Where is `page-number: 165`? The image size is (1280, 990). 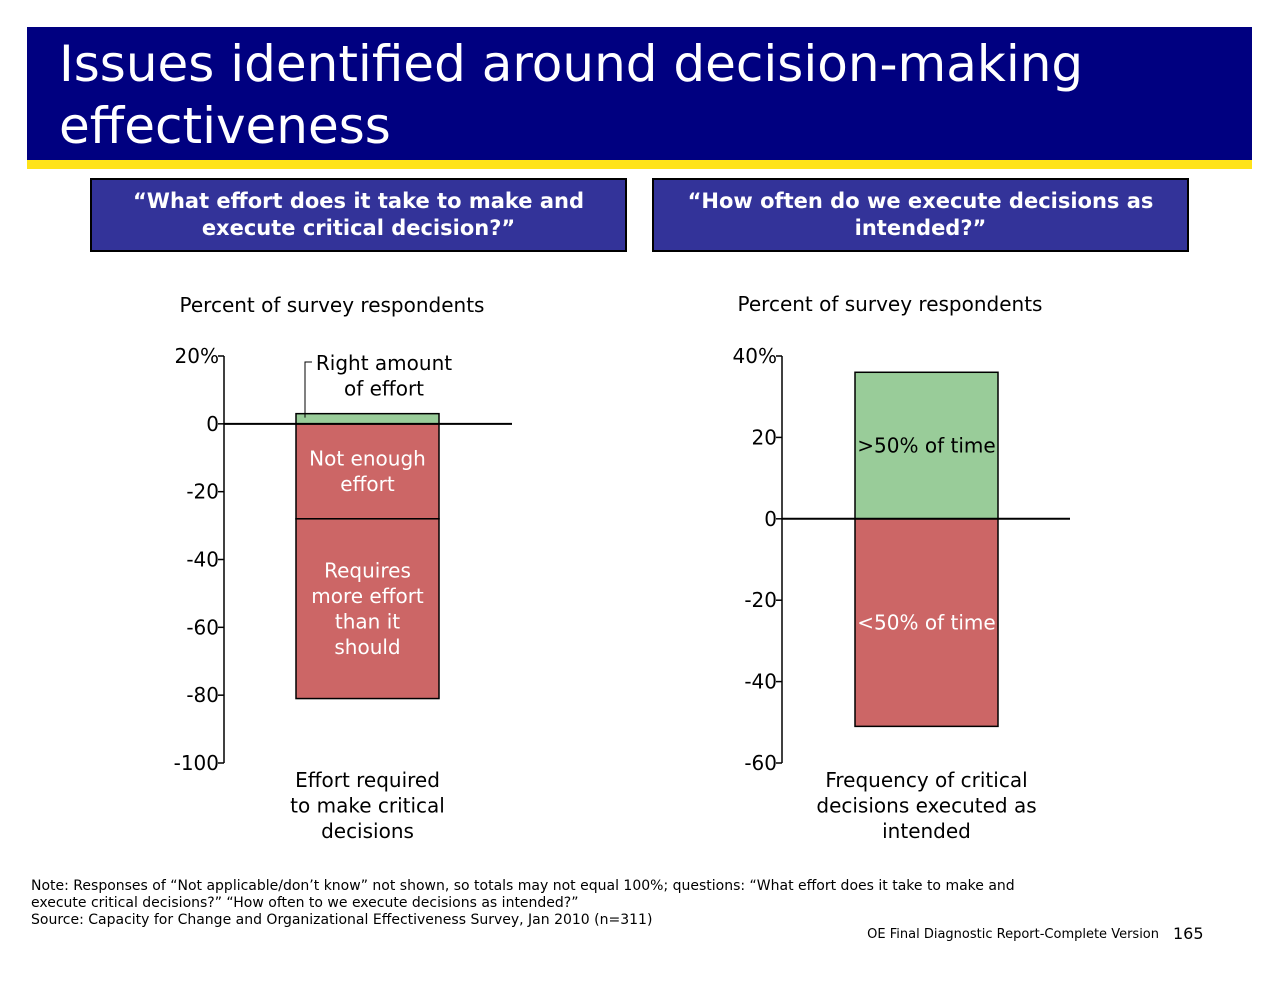
page-number: 165 is located at coordinates (1188, 933).